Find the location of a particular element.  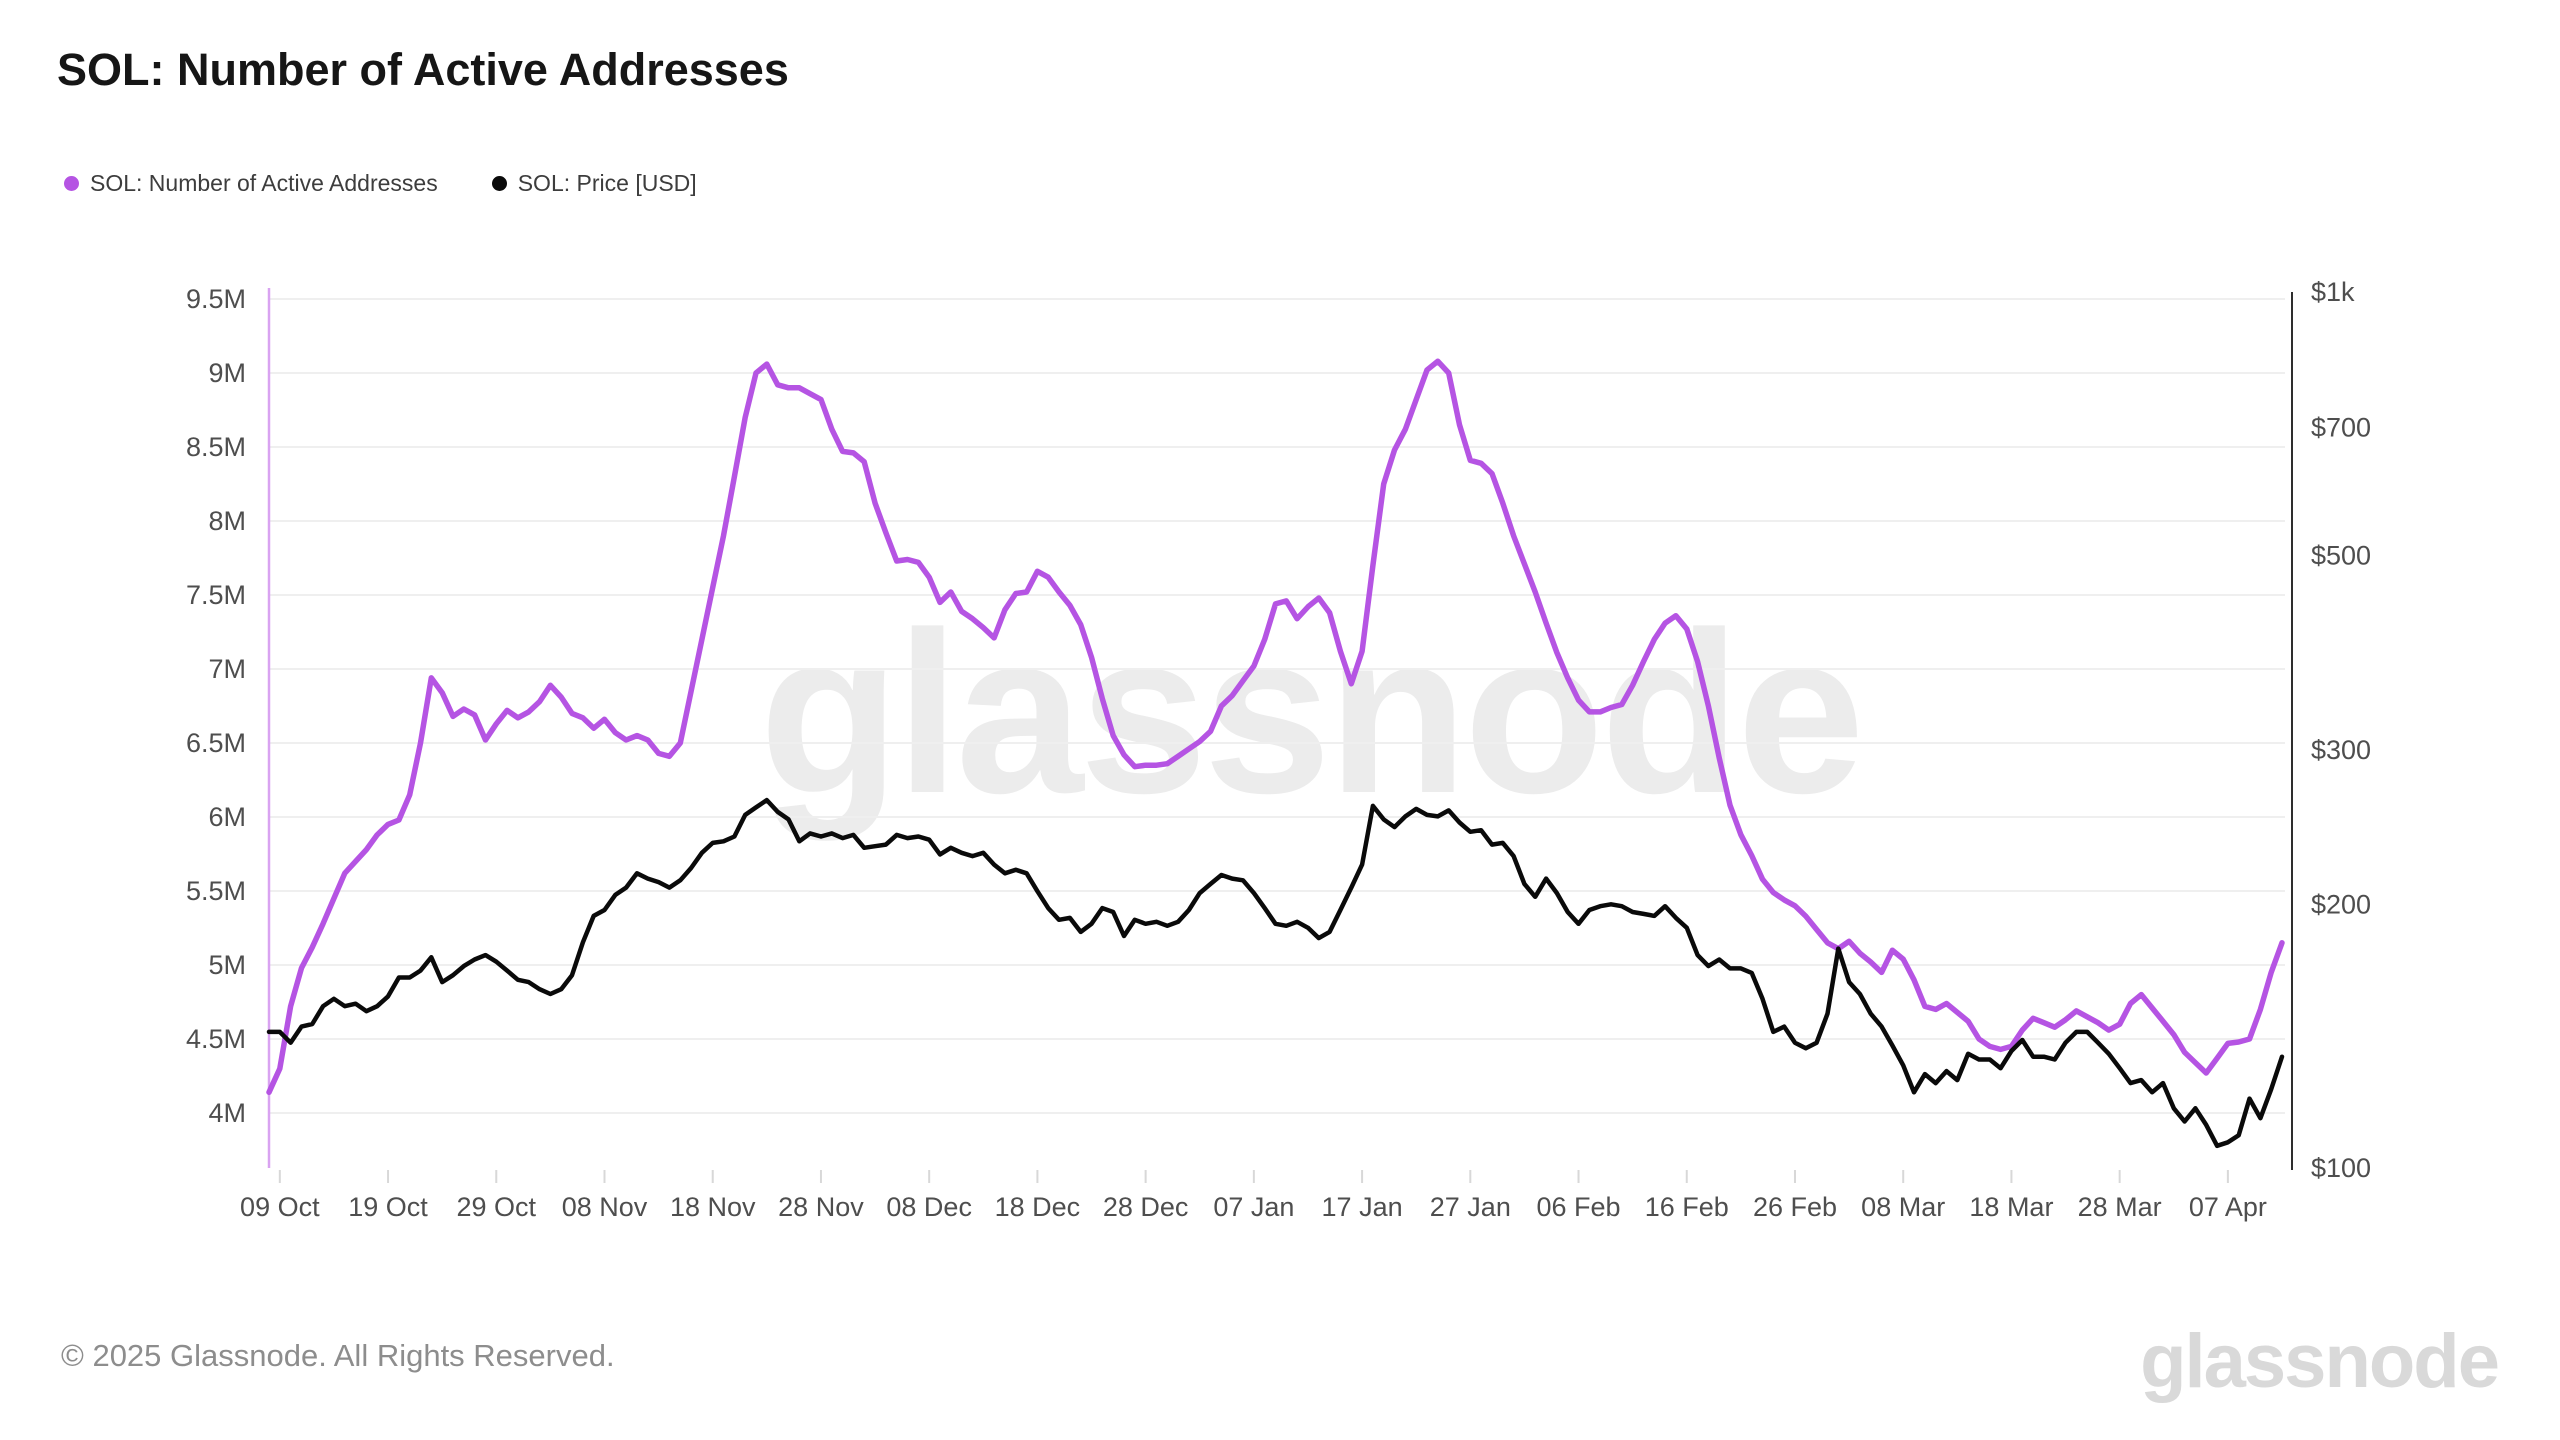

x-axis-tick-label: 19 Oct is located at coordinates (388, 1207).